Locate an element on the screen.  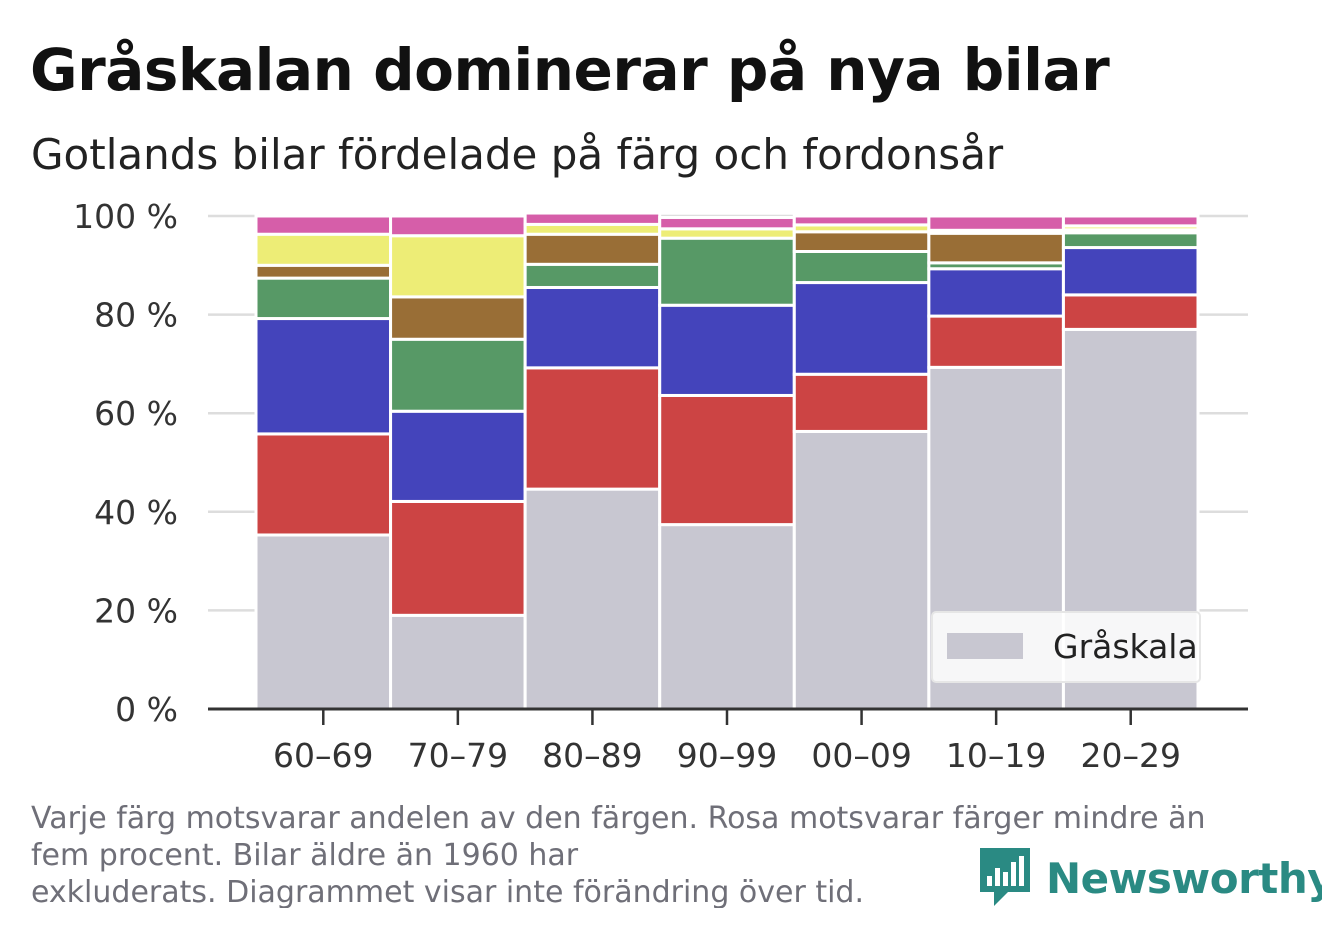
legend-background is located at coordinates (1066, 647).